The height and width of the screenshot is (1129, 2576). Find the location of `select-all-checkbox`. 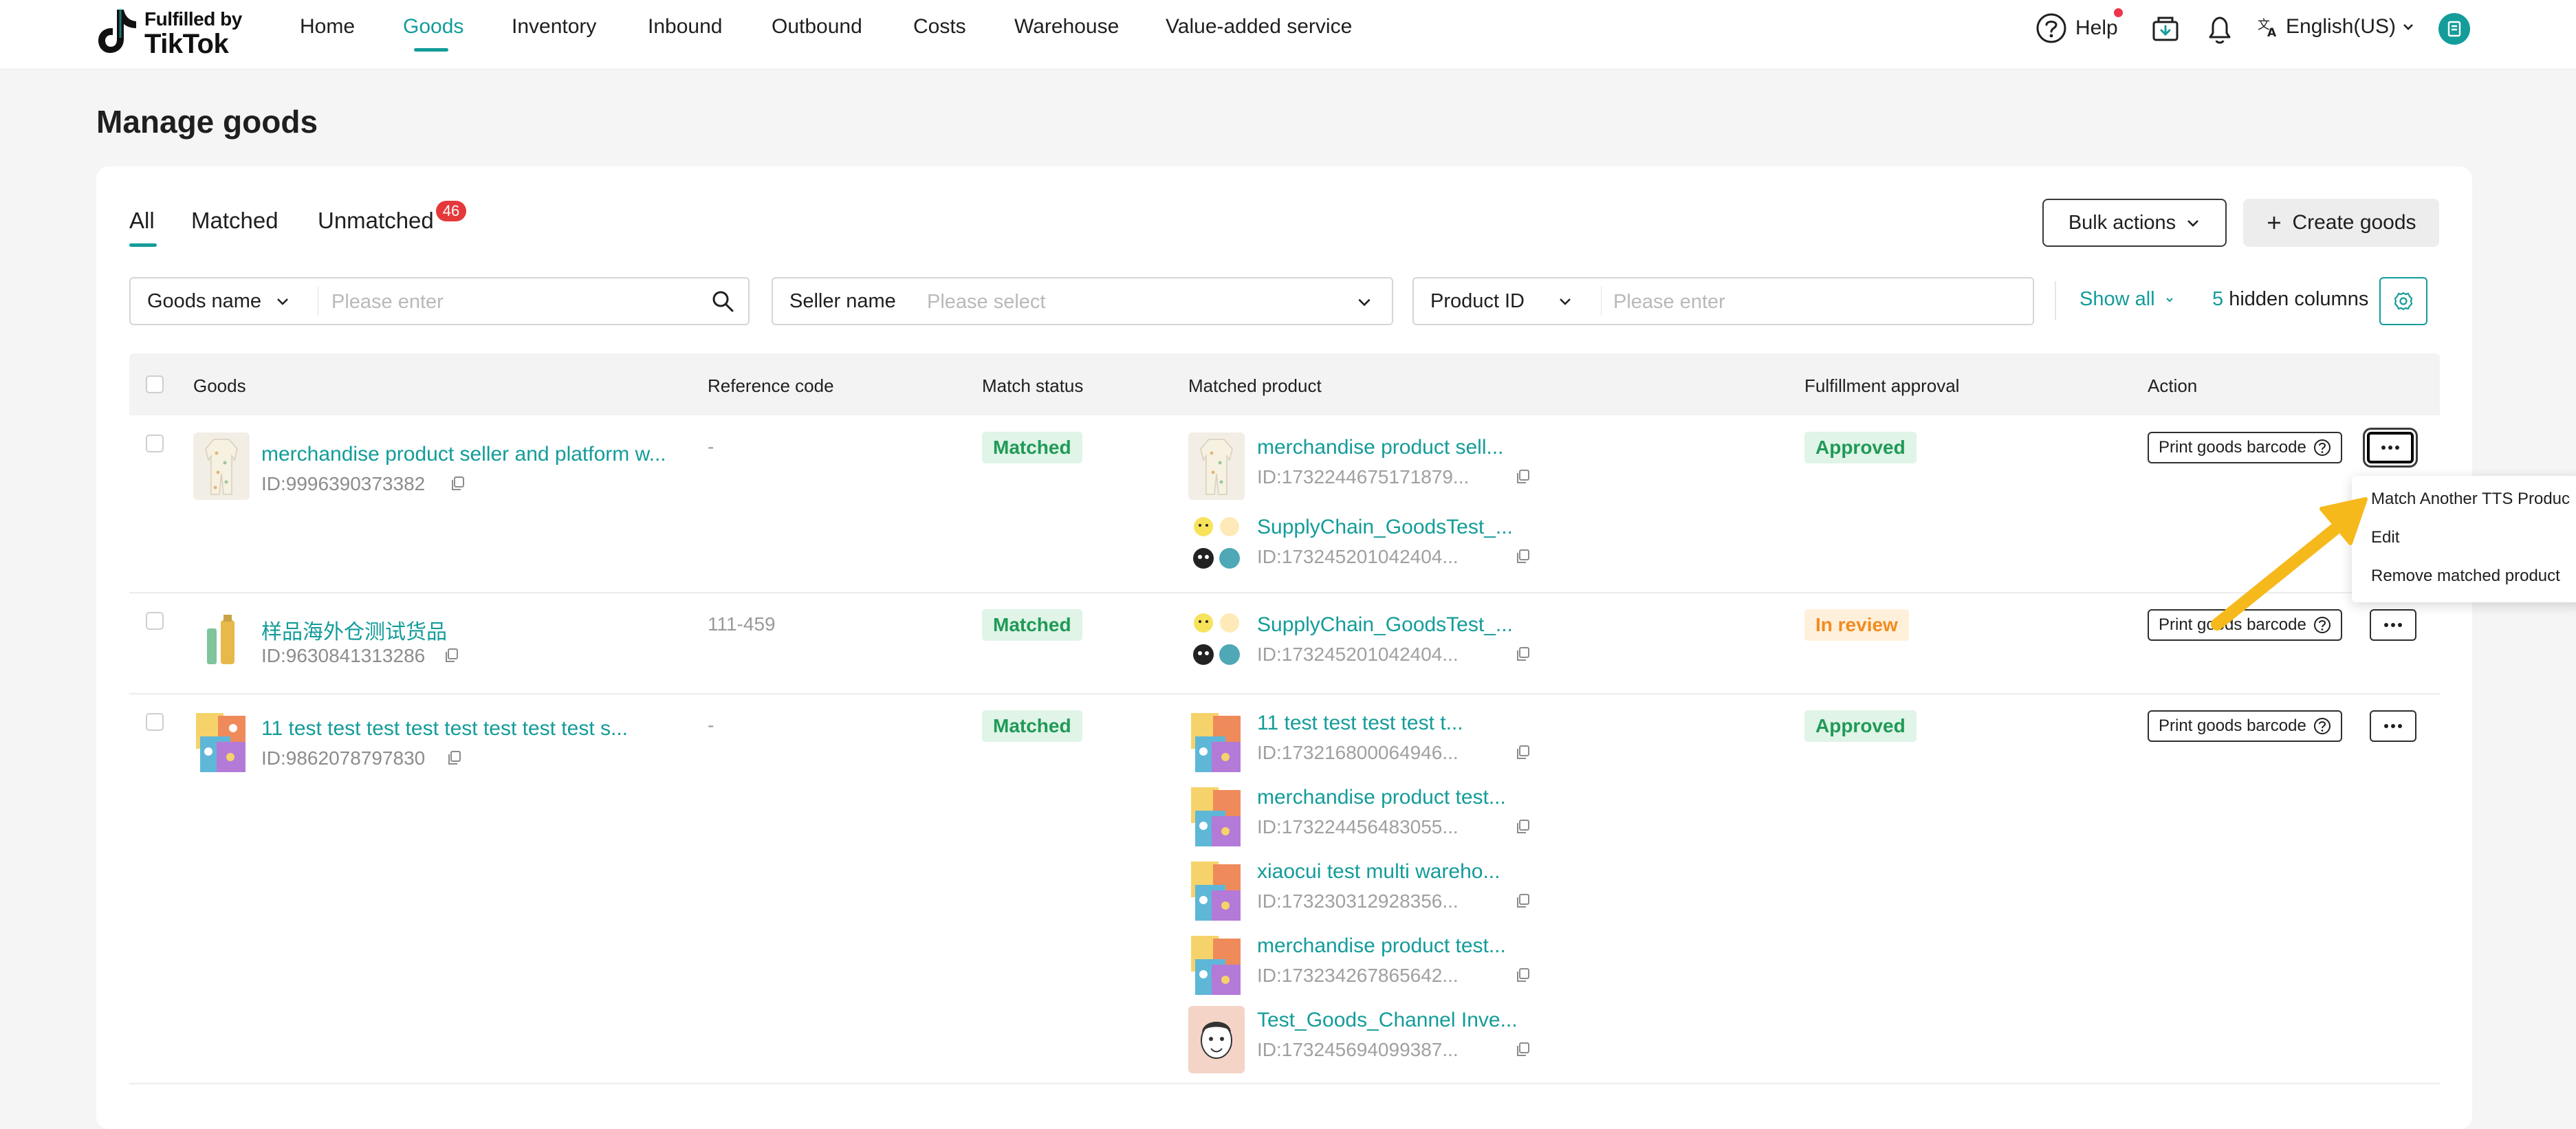

select-all-checkbox is located at coordinates (155, 384).